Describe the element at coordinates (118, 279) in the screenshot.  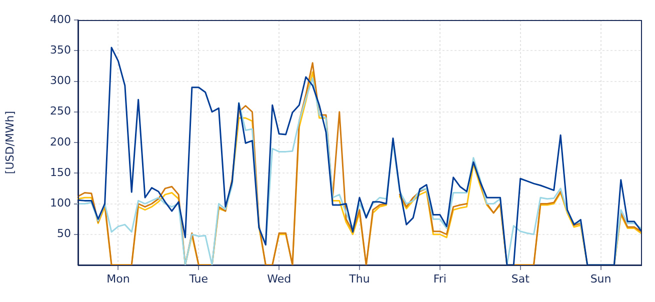
I see `x-tick-label: Mon` at that location.